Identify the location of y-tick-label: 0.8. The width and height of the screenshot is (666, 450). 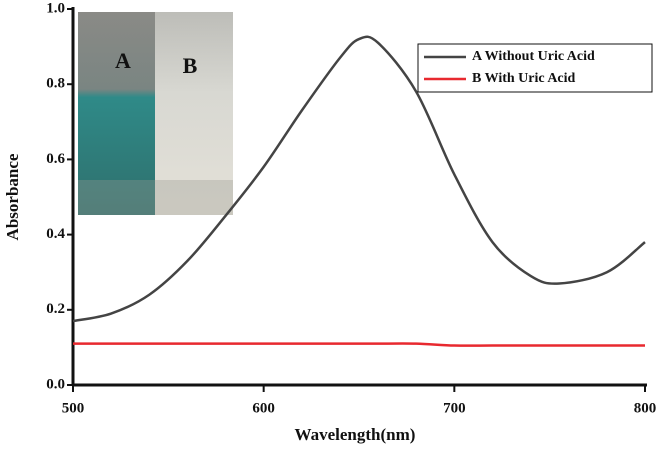
(55, 84).